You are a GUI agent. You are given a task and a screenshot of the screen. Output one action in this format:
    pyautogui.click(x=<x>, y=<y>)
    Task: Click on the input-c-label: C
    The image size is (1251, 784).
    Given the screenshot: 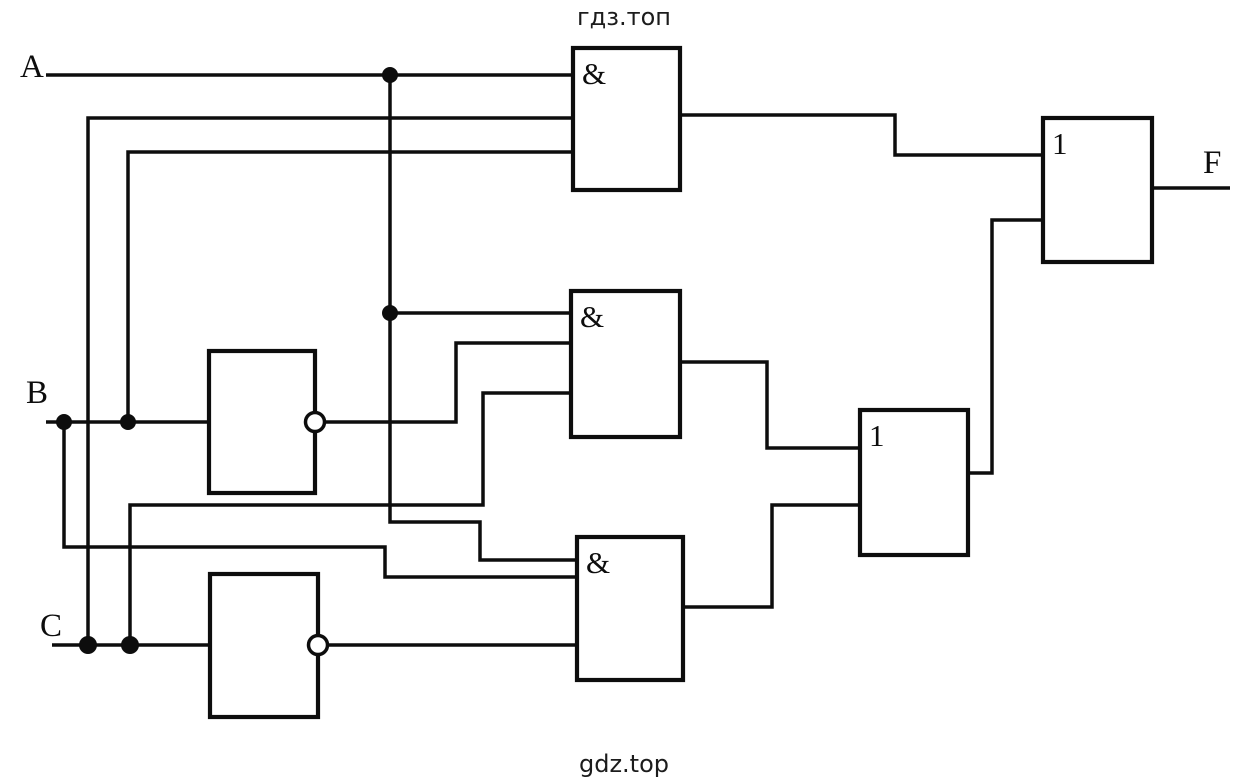 What is the action you would take?
    pyautogui.click(x=51, y=626)
    